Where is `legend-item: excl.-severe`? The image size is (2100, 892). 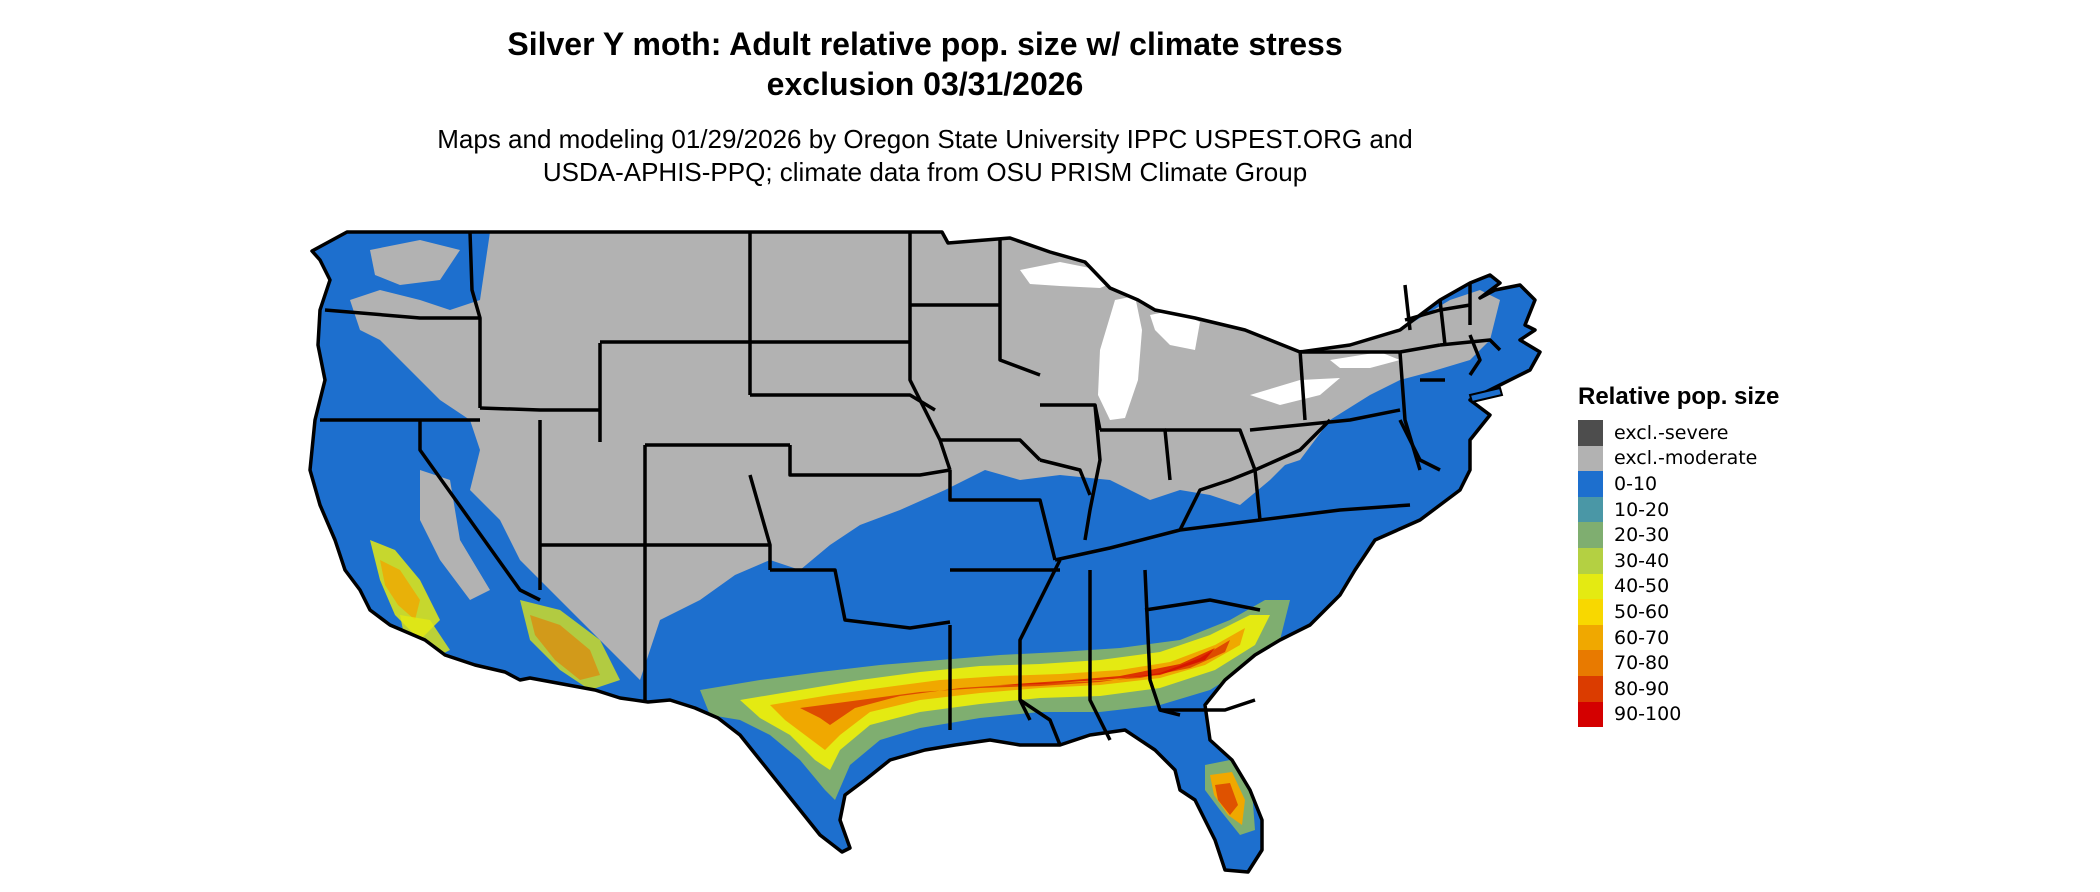
legend-item: excl.-severe is located at coordinates (1678, 433).